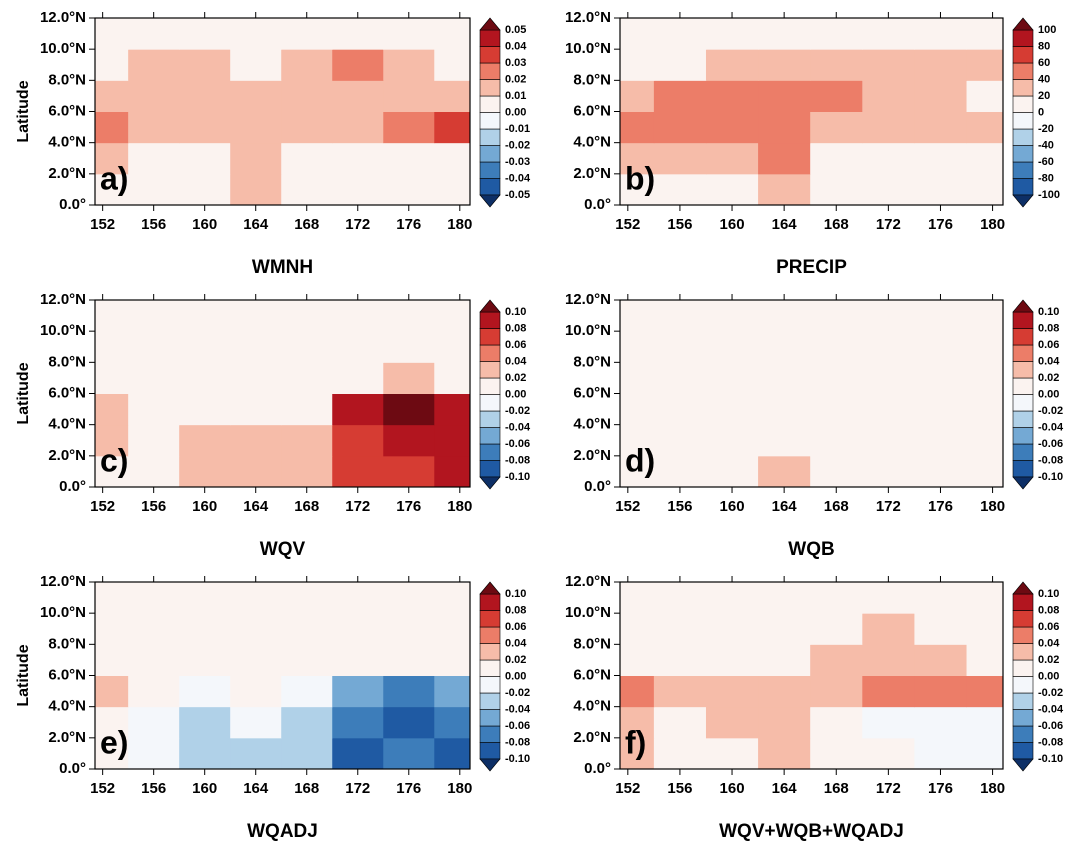 The width and height of the screenshot is (1088, 848). What do you see at coordinates (23, 111) in the screenshot?
I see `y-axis-label: Latitude` at bounding box center [23, 111].